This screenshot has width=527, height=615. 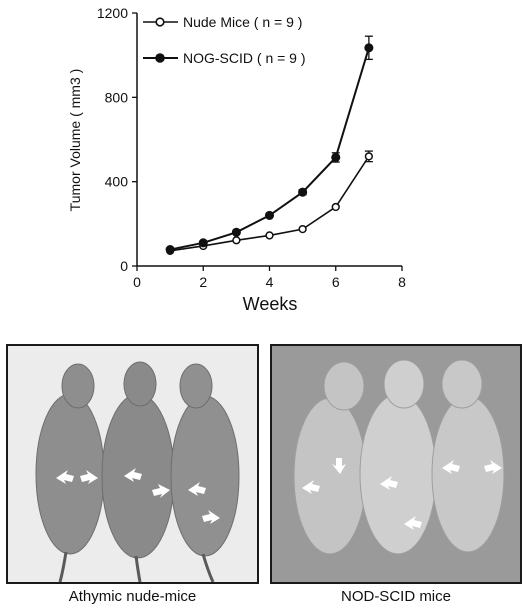 I want to click on y-tick-label: 0, so click(x=124, y=266).